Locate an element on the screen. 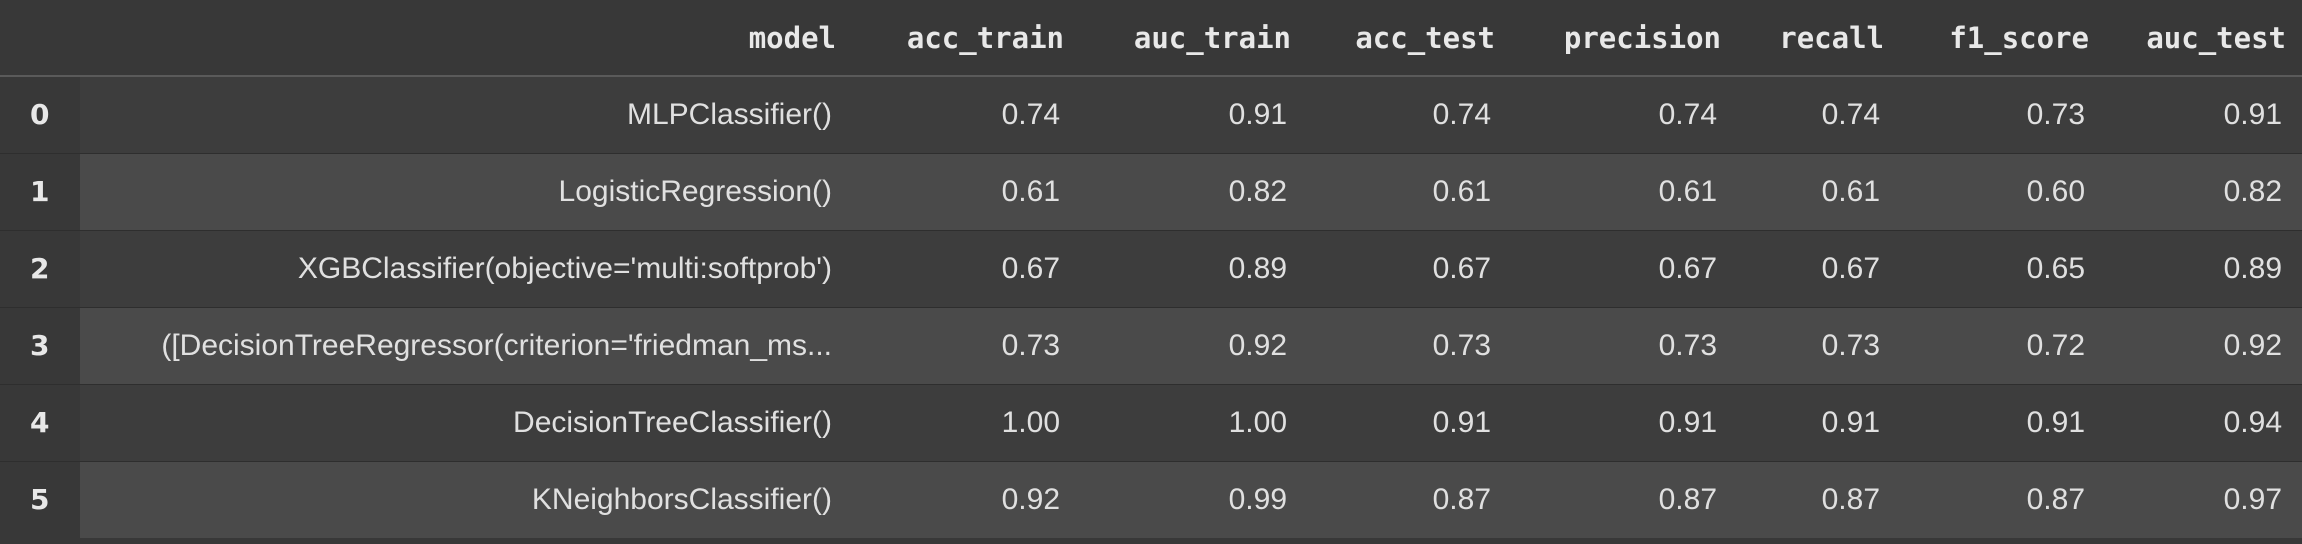 This screenshot has width=2302, height=544. auc-train-cell: 0.91 is located at coordinates (1193, 114).